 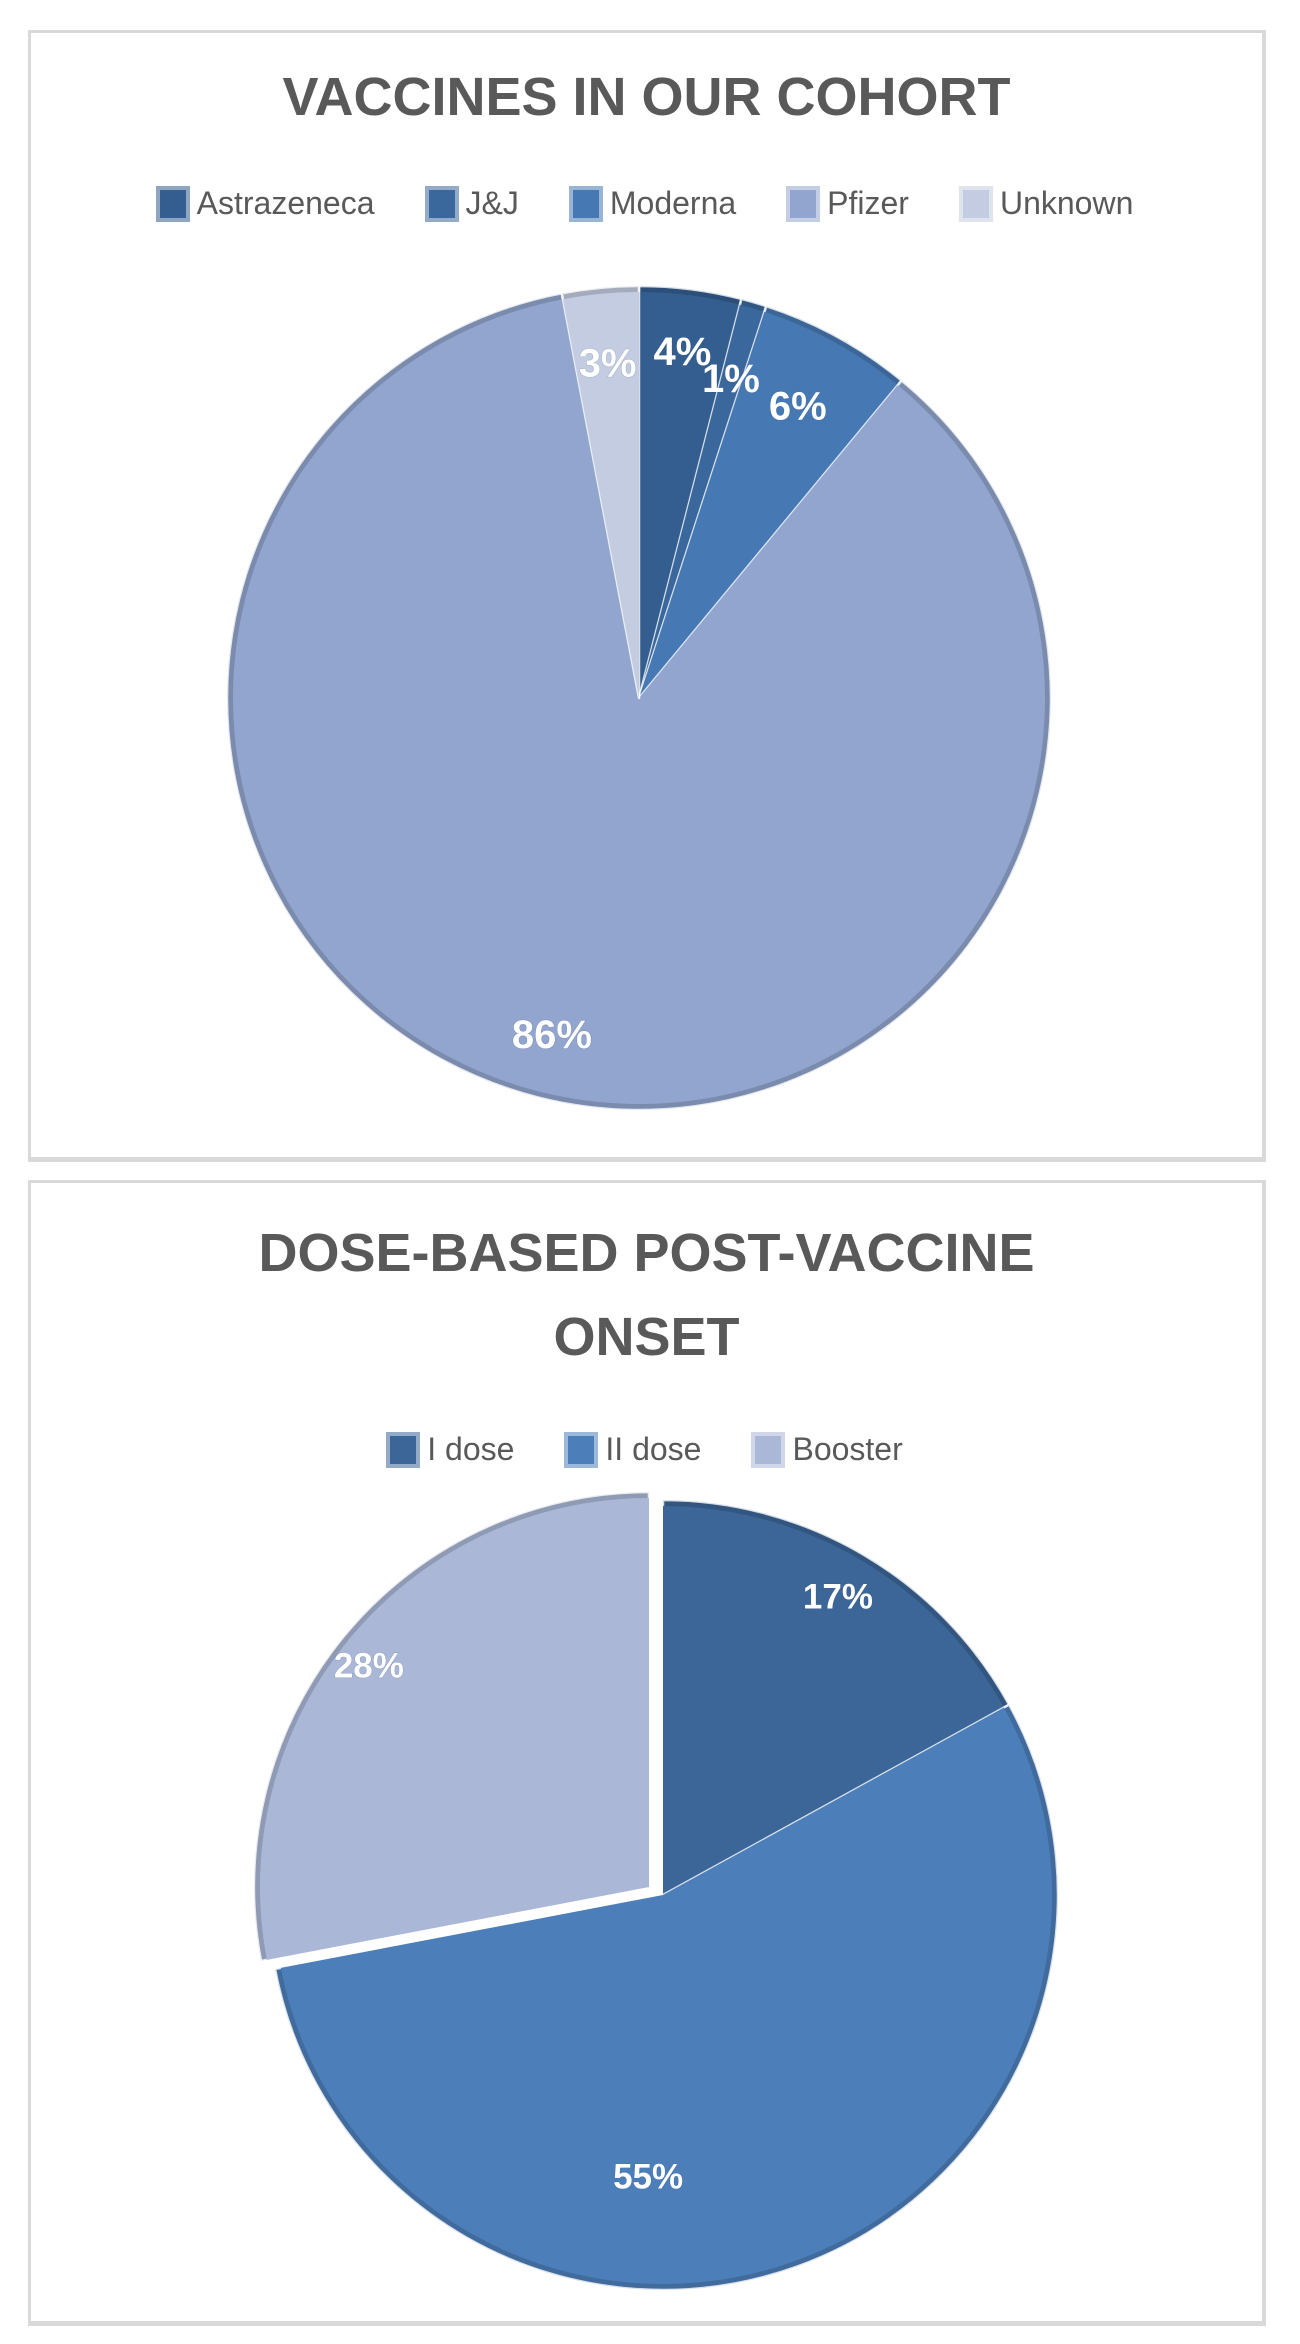 I want to click on legend-swatch-astrazeneca, so click(x=172, y=203).